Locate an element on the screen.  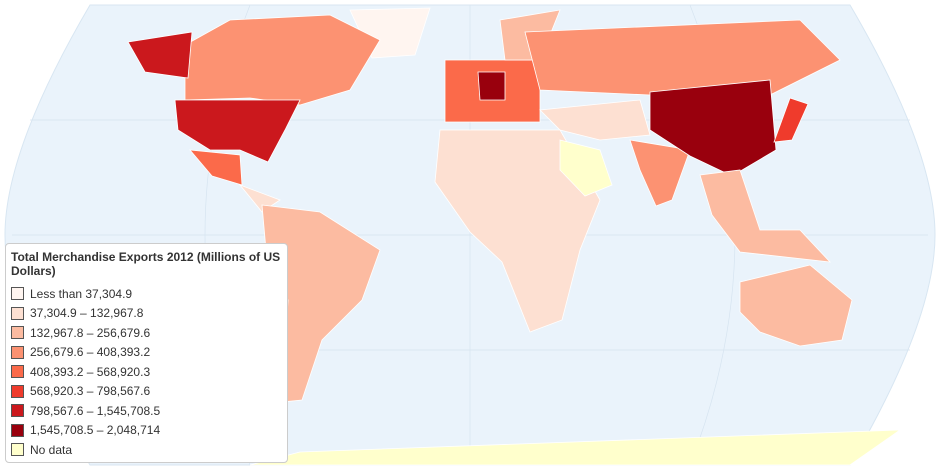
legend-item: 408,393.2 – 568,920.3 is located at coordinates (146, 372).